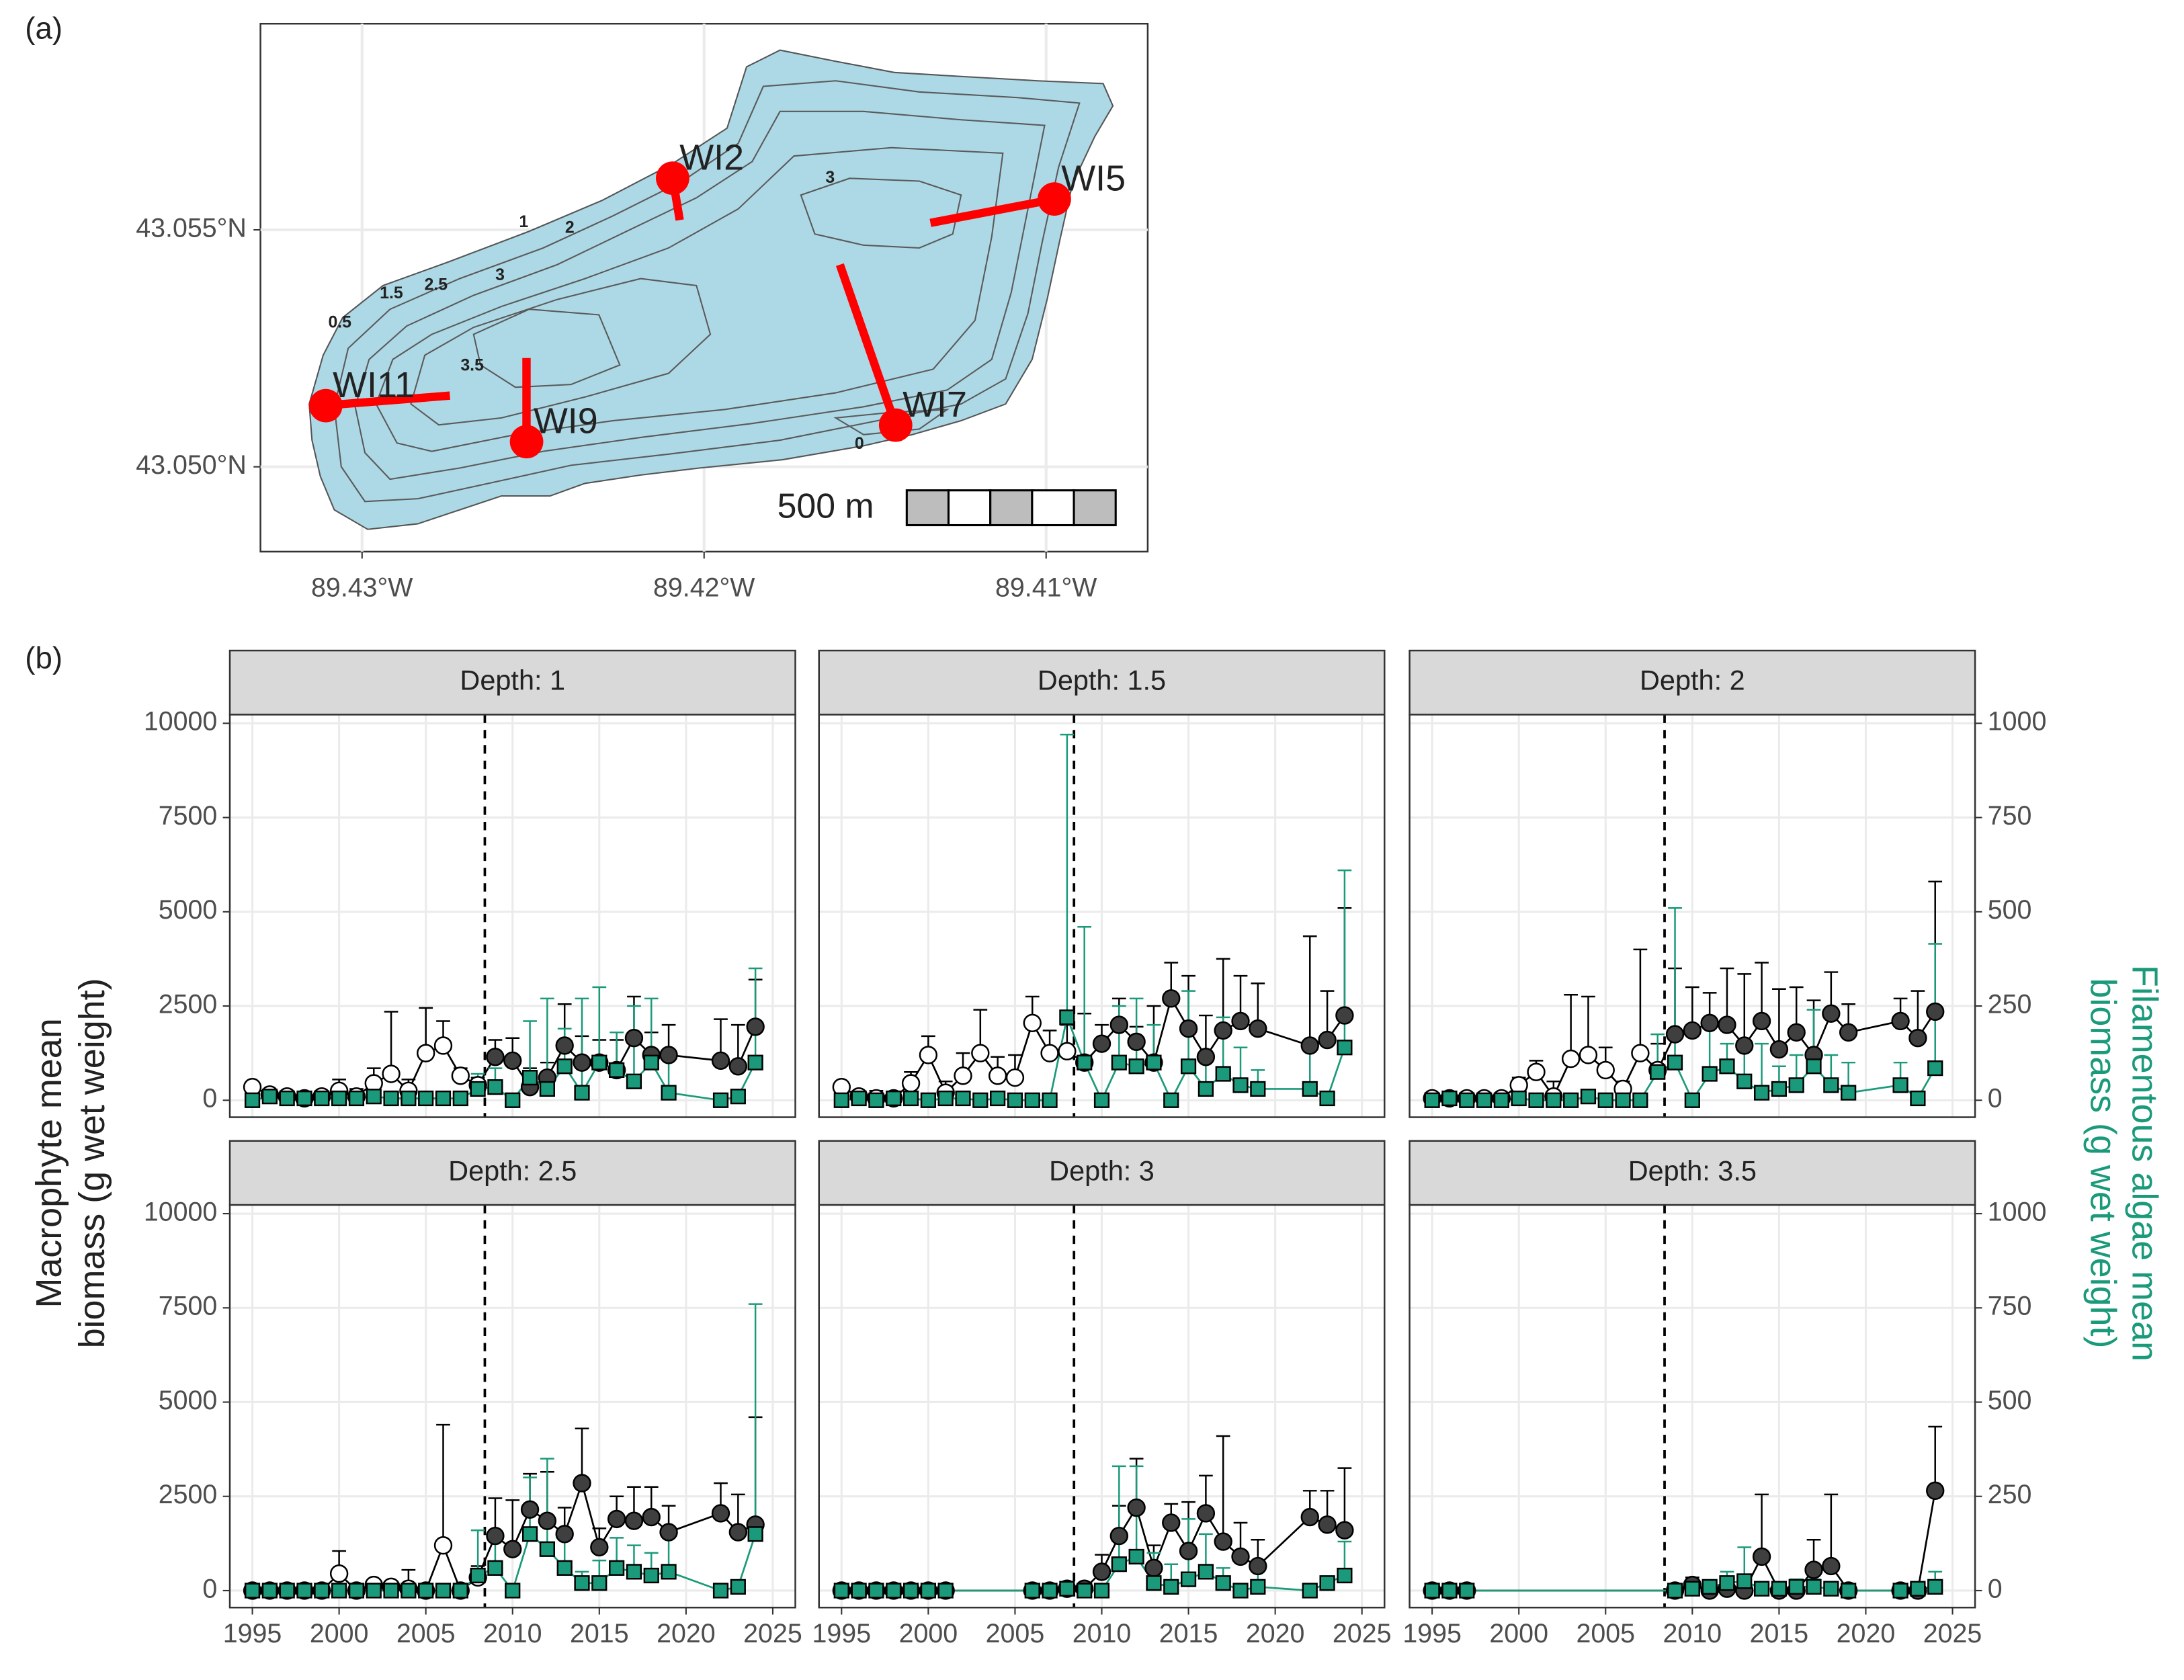  Describe the element at coordinates (704, 587) in the screenshot. I see `map-x-tick-label: 89.42°W` at that location.